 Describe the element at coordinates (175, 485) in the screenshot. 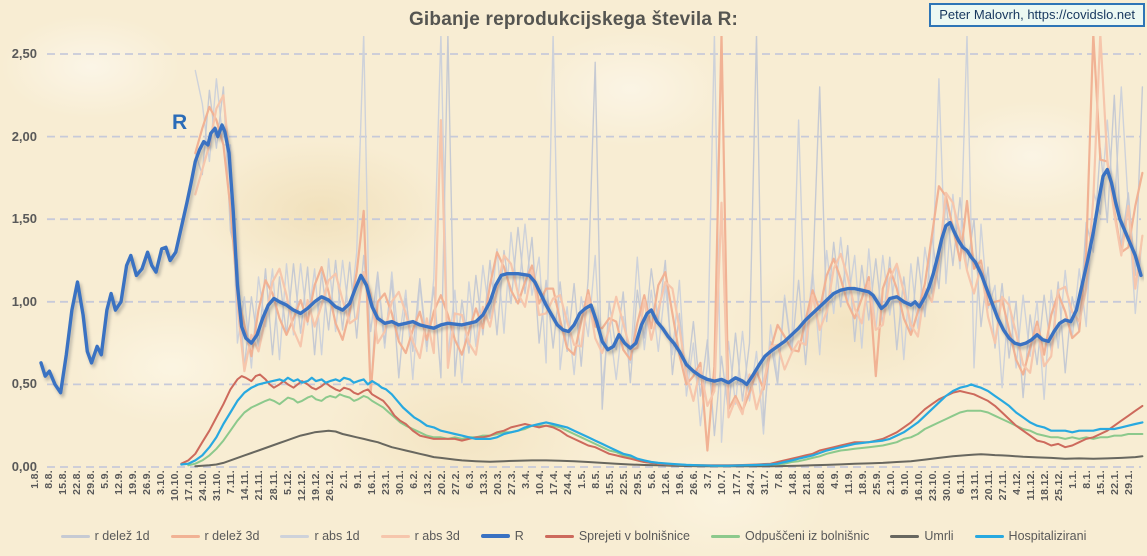

I see `x-tick-label: 10.10.` at that location.